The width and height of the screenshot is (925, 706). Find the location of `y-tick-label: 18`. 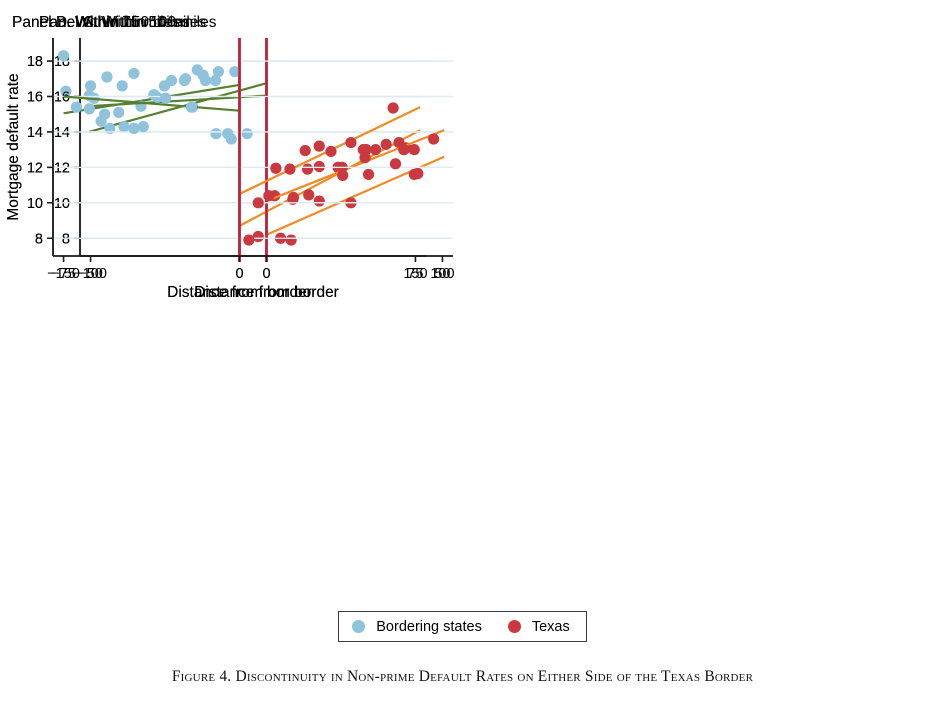

y-tick-label: 18 is located at coordinates (35, 62).